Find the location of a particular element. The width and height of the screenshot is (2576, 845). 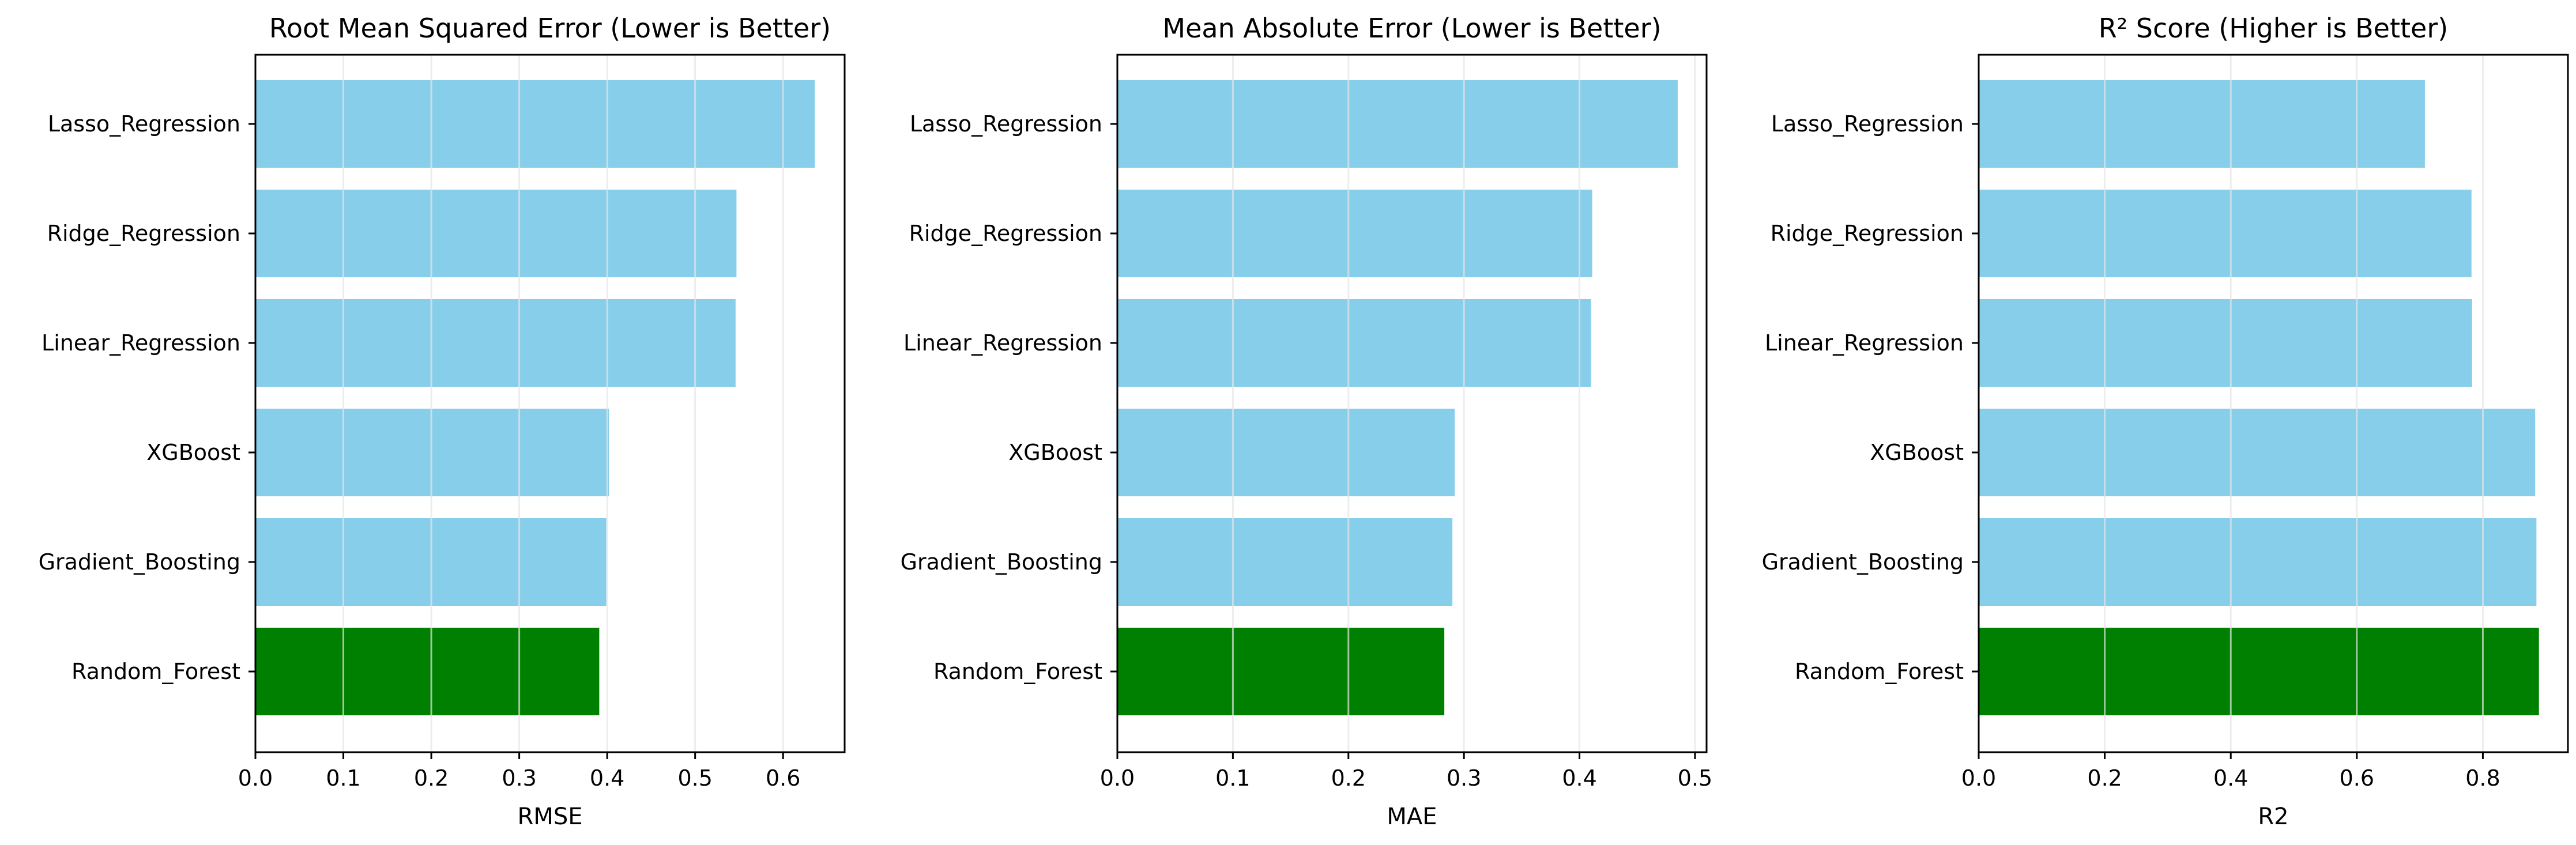

x-axis-label: R2 is located at coordinates (2273, 817).